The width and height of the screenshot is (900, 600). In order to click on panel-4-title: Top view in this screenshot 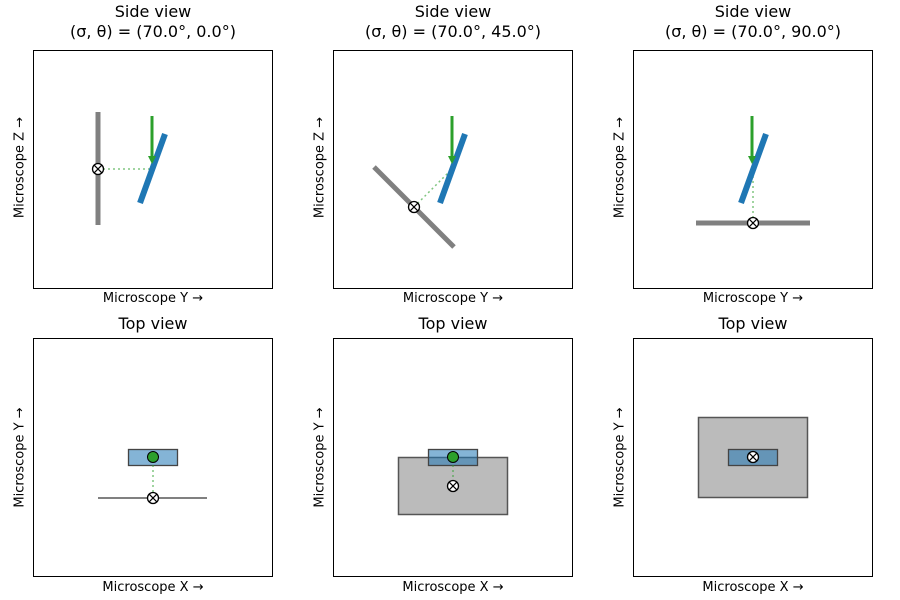, I will do `click(153, 323)`.